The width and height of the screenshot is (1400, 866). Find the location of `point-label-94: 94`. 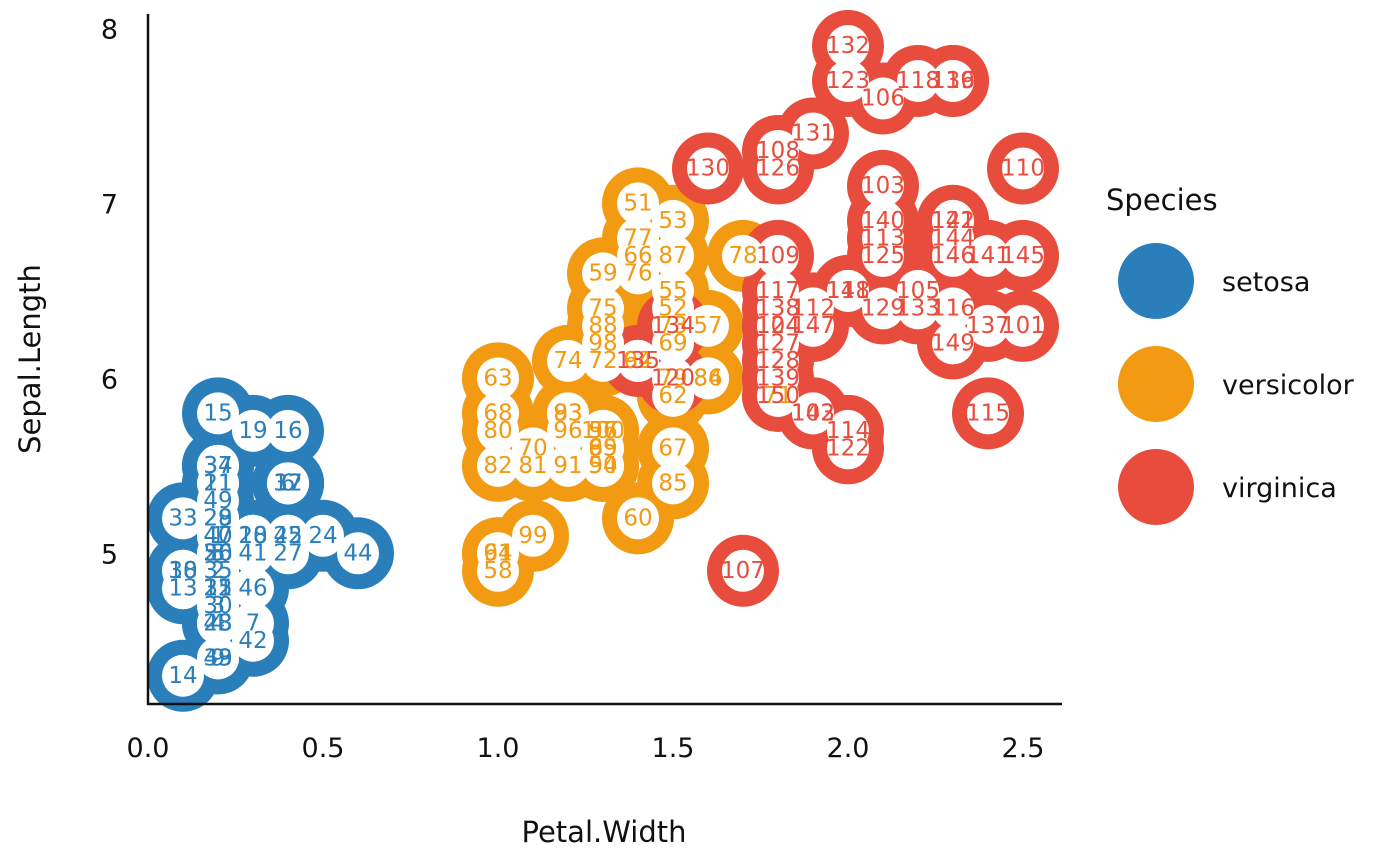

point-label-94: 94 is located at coordinates (497, 553).